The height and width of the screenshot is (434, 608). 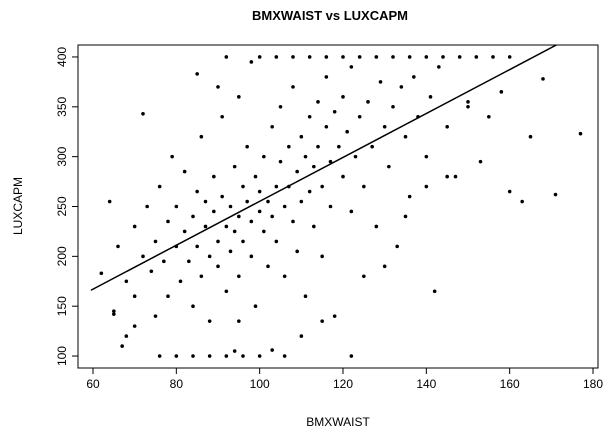 I want to click on chart-title: BMXWAIST vs LUXCAPM, so click(x=330, y=15).